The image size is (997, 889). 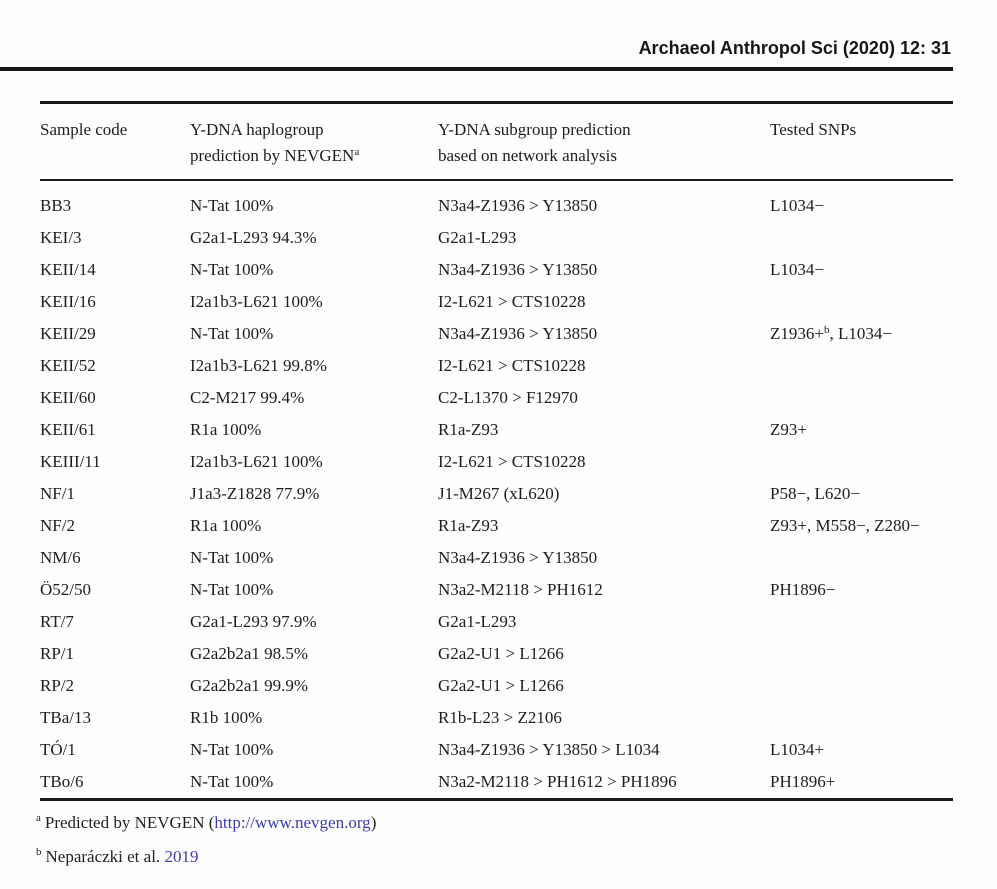 I want to click on column-header-sample-code: Sample code, so click(x=115, y=143).